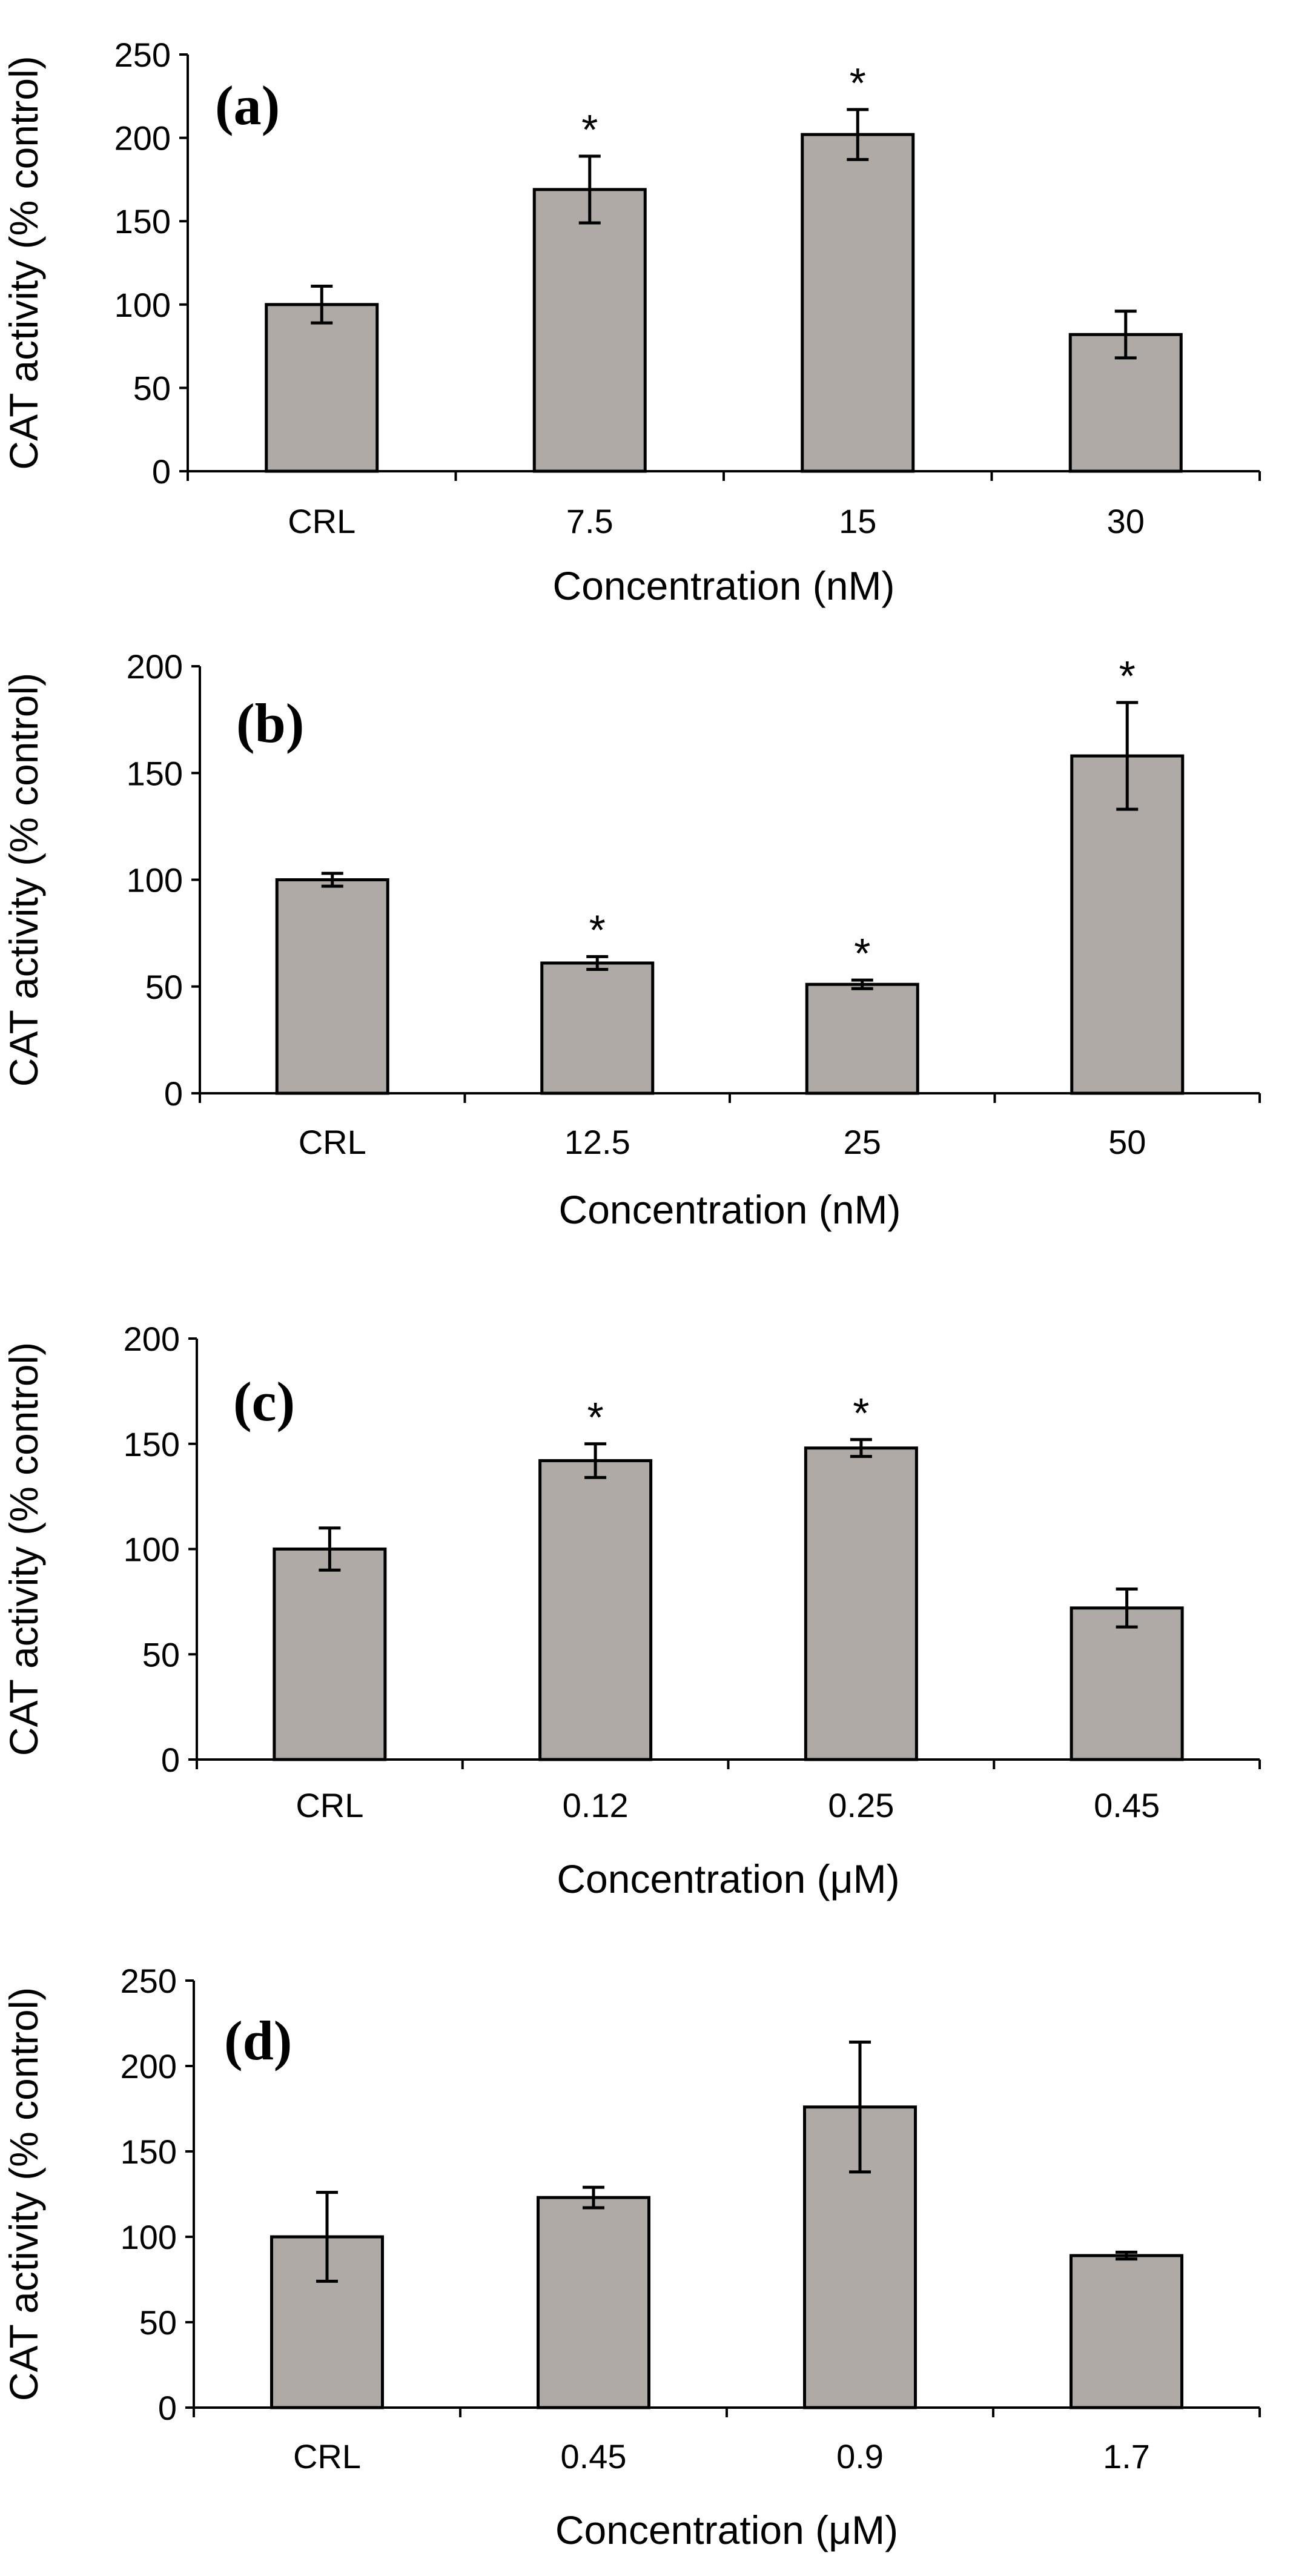  I want to click on x-tick-label: 25, so click(862, 1142).